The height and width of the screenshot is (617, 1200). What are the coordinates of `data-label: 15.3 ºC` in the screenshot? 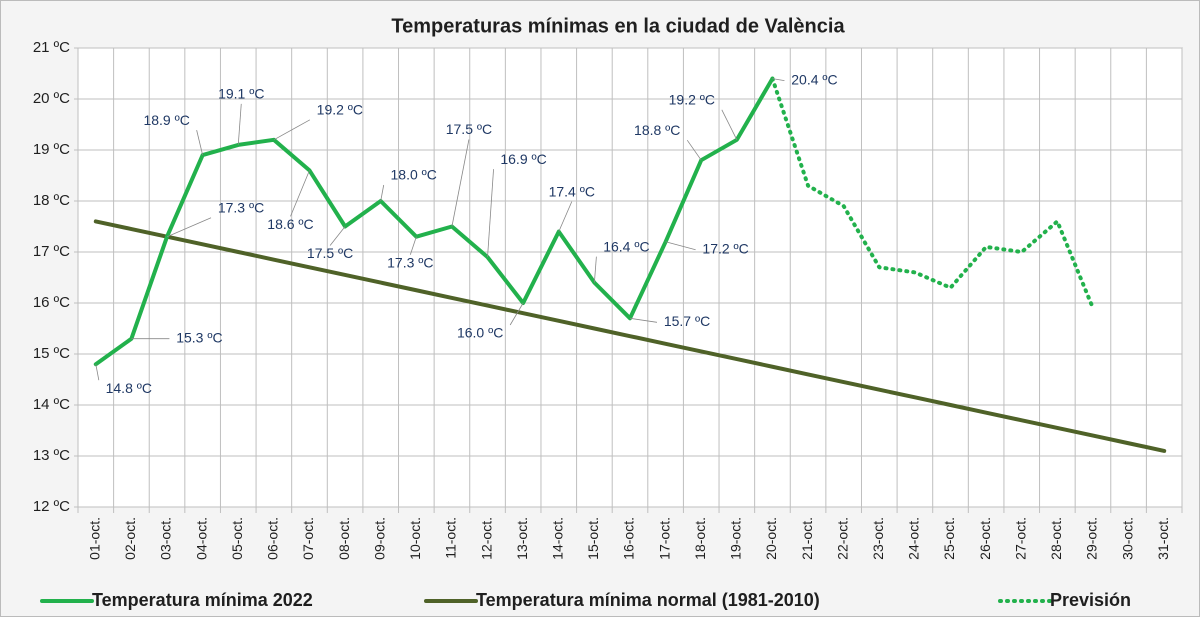 It's located at (199, 337).